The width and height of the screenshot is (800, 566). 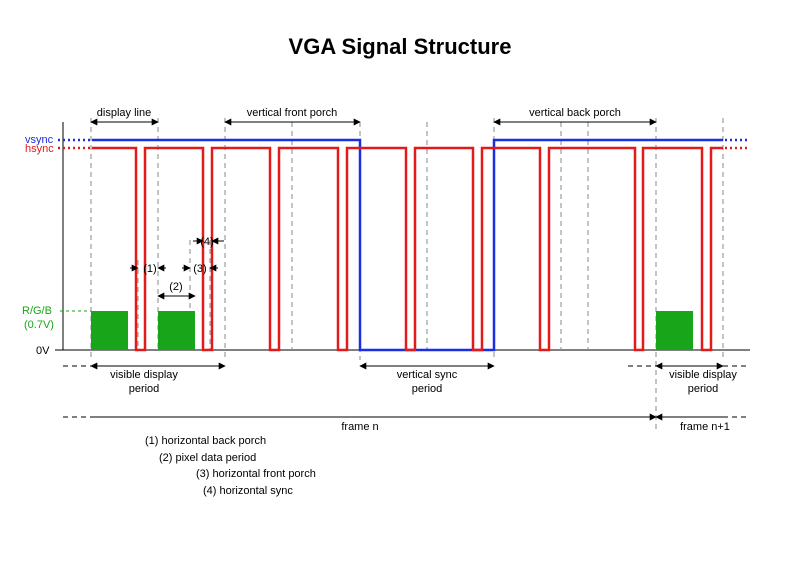 What do you see at coordinates (256, 474) in the screenshot?
I see `legend-item: (3) horizontal front porch` at bounding box center [256, 474].